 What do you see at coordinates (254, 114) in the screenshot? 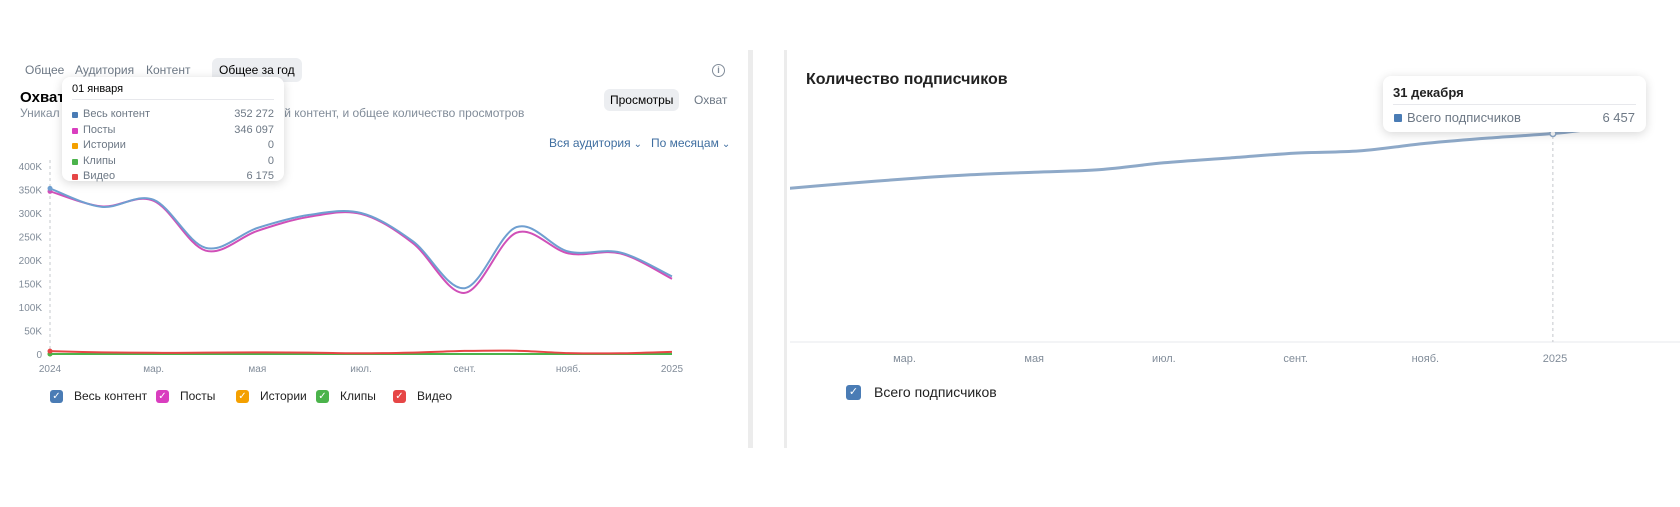
I see `tooltip-series-value: 352 272` at bounding box center [254, 114].